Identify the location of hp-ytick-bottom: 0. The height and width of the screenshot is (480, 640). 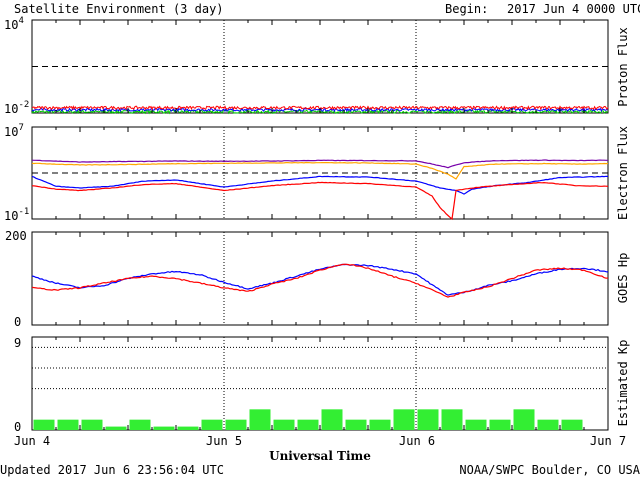
(17, 322).